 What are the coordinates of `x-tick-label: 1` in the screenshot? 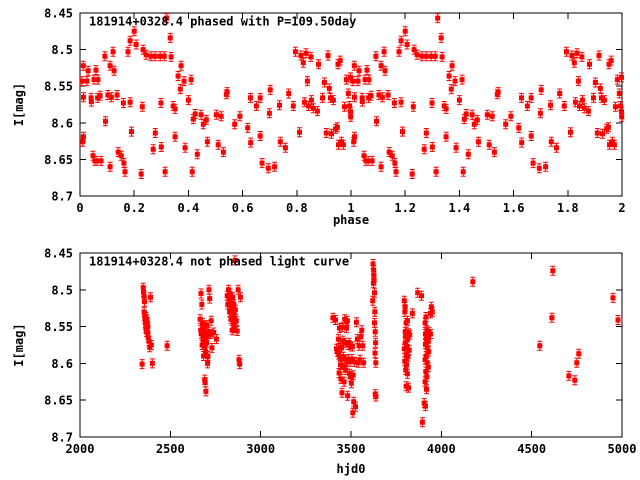 It's located at (350, 208).